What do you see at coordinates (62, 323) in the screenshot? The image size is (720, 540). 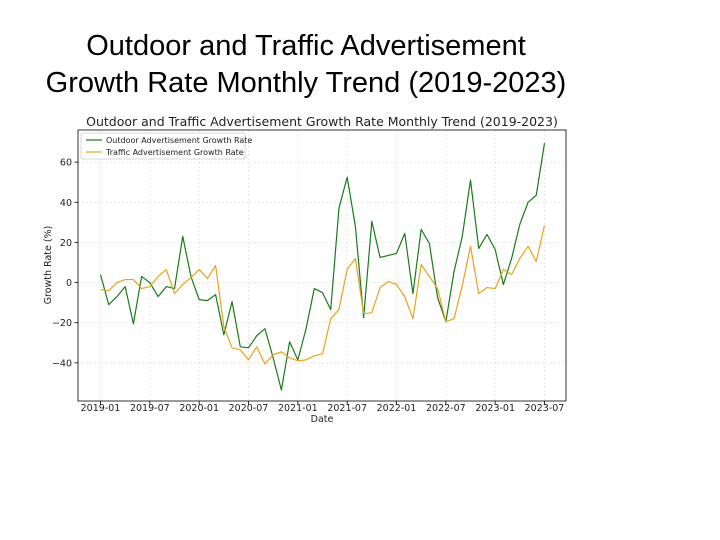 I see `y-tick-label: −20` at bounding box center [62, 323].